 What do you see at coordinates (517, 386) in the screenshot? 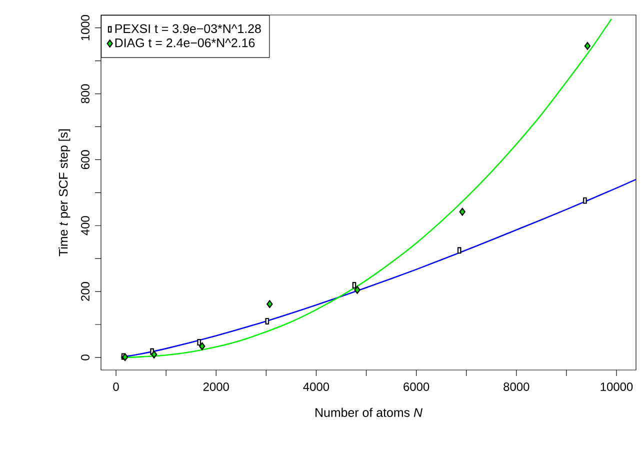
I see `x-tick-label: 8000` at bounding box center [517, 386].